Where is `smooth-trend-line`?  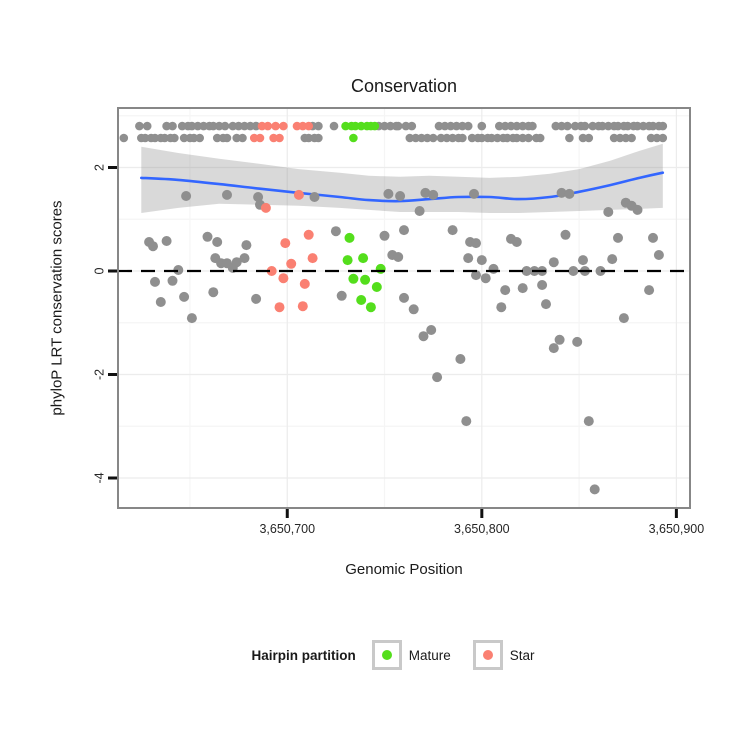 smooth-trend-line is located at coordinates (402, 187).